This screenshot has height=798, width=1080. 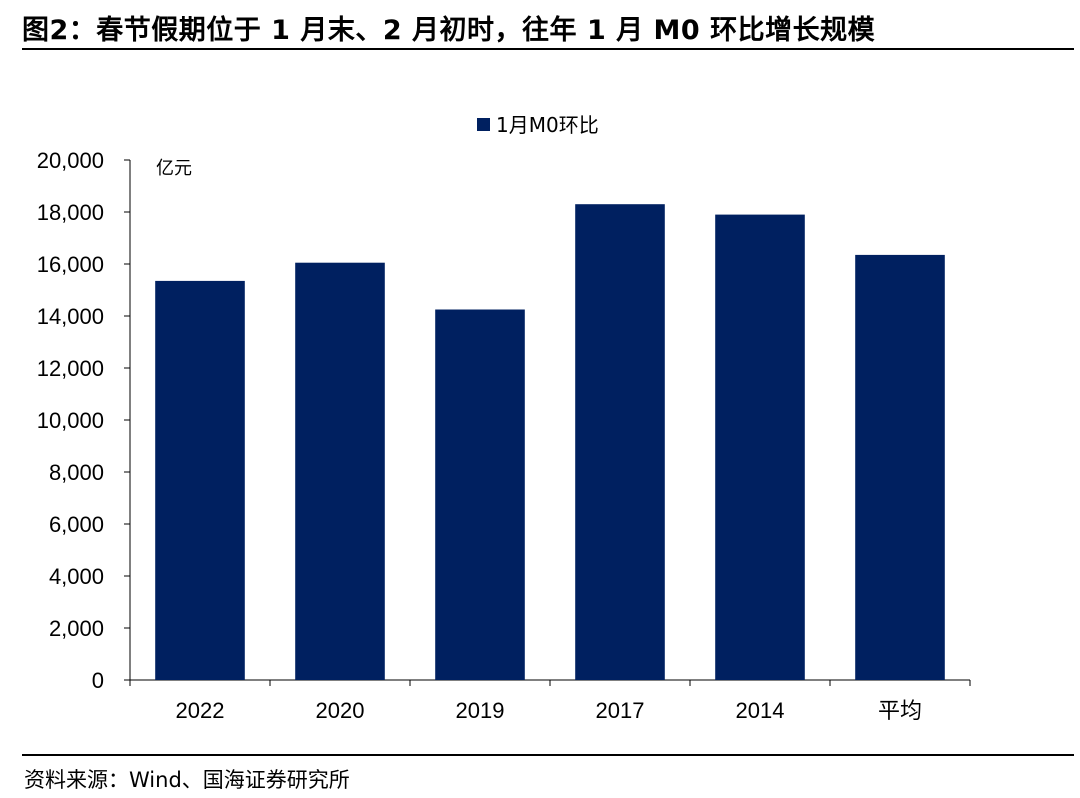 What do you see at coordinates (174, 168) in the screenshot?
I see `unit-label: 亿元` at bounding box center [174, 168].